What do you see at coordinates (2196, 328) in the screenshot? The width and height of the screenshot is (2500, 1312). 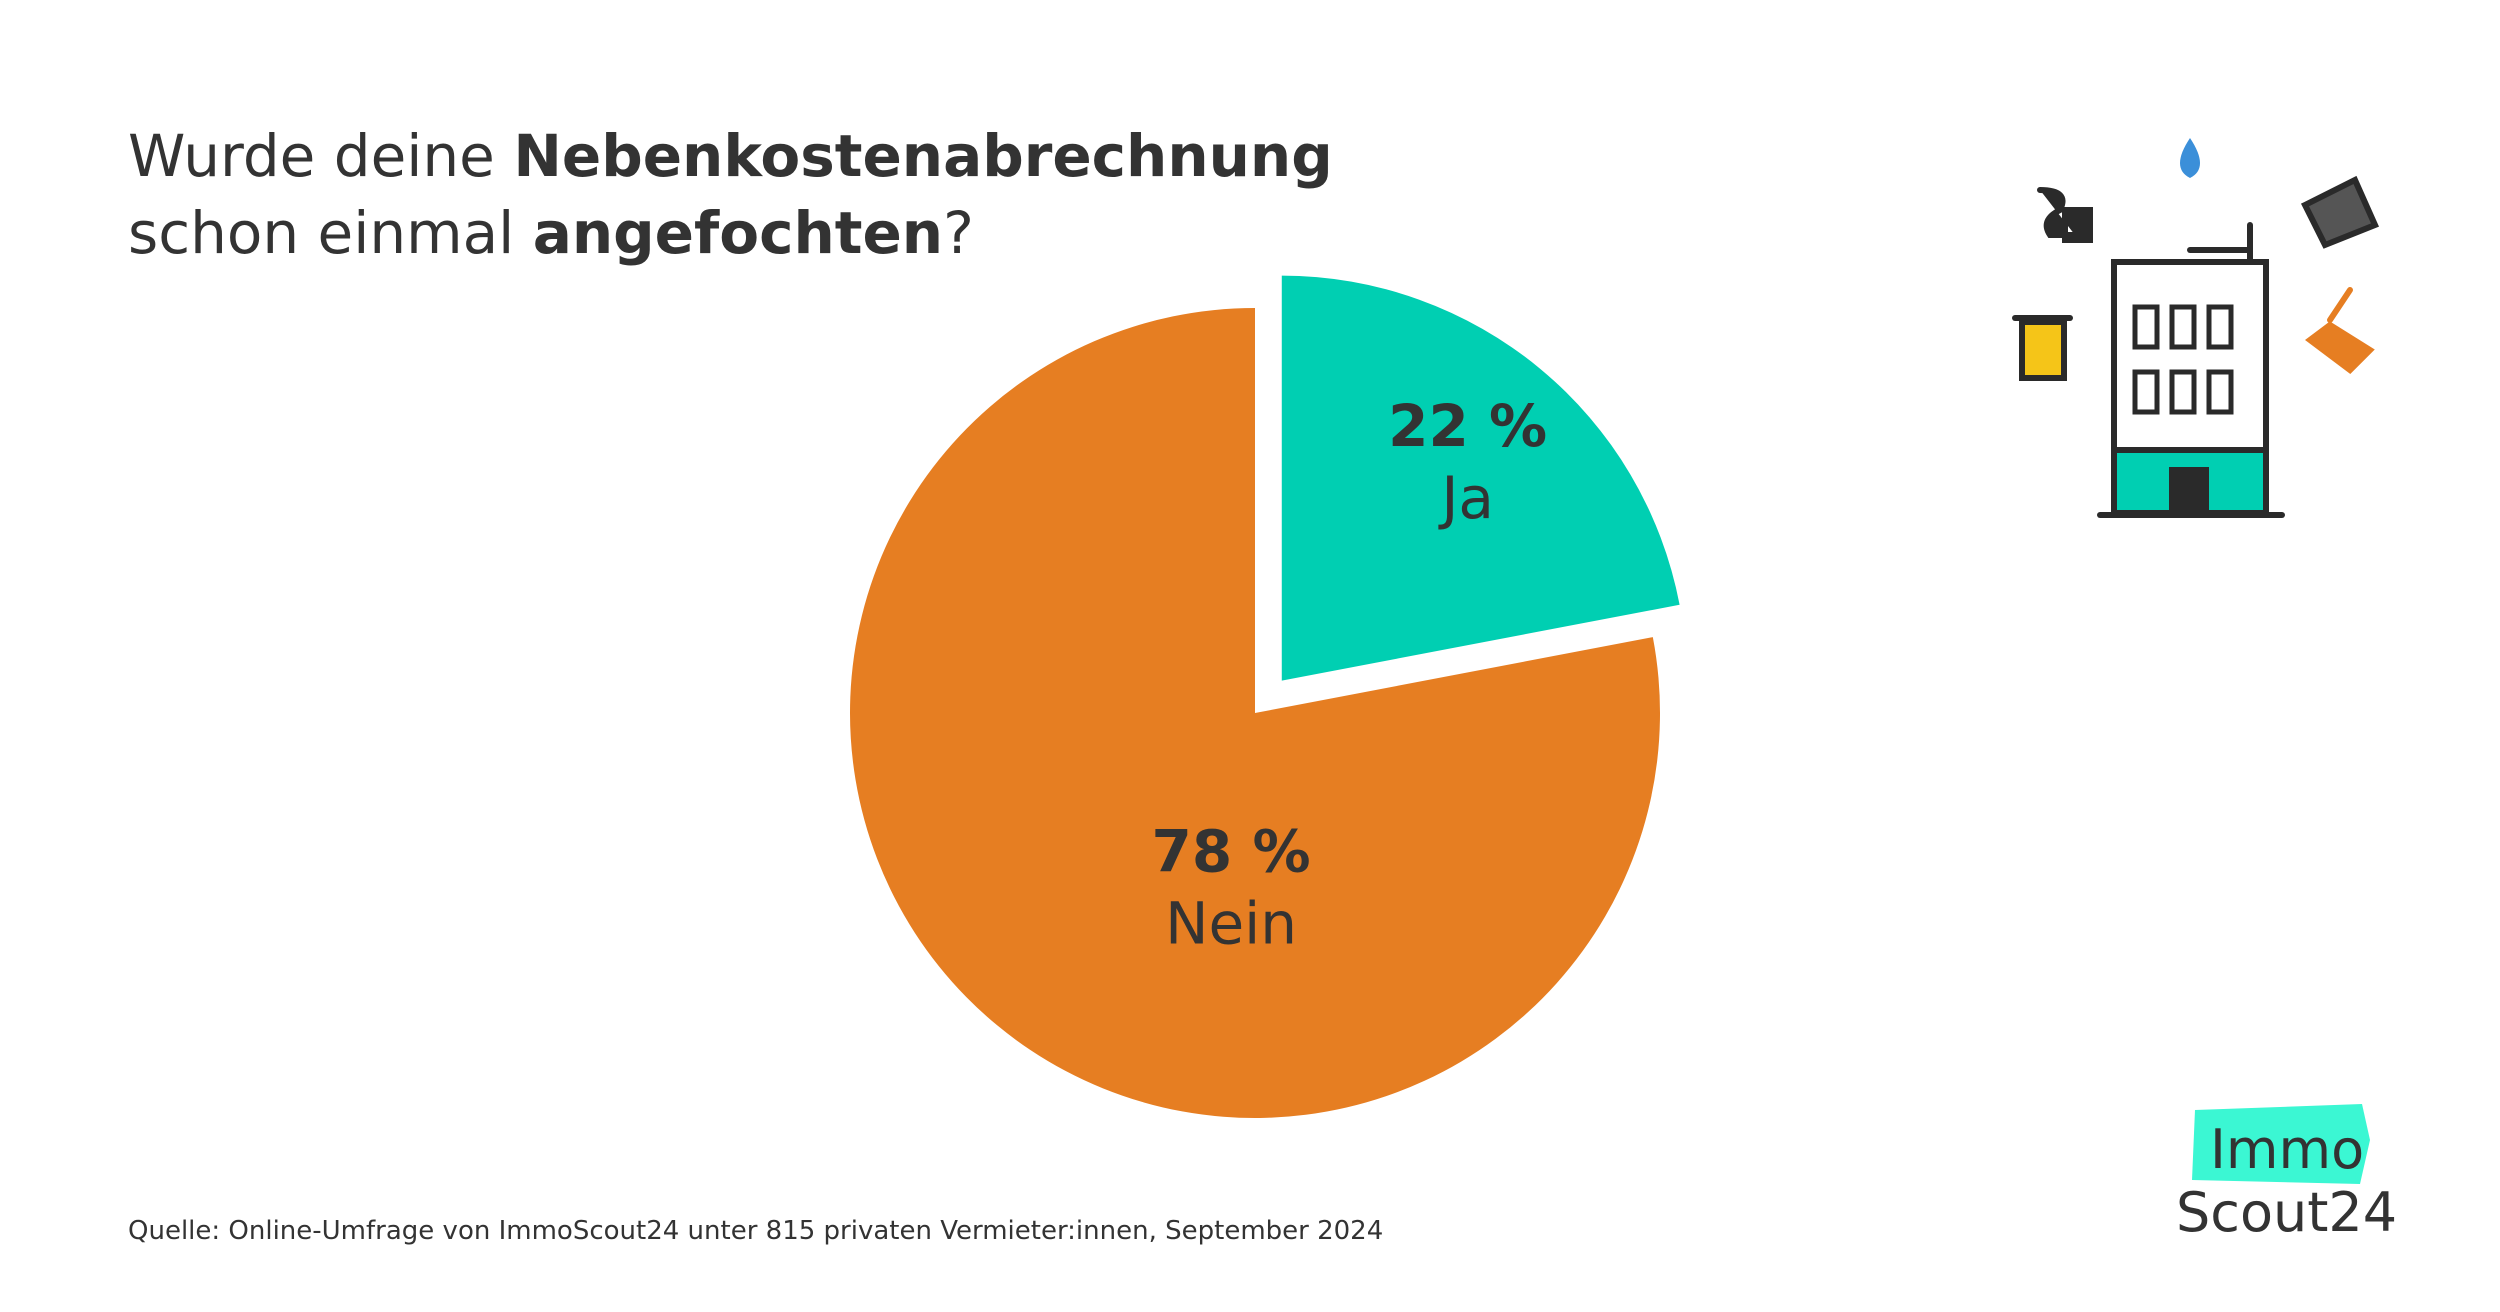 I see `building-illustration` at bounding box center [2196, 328].